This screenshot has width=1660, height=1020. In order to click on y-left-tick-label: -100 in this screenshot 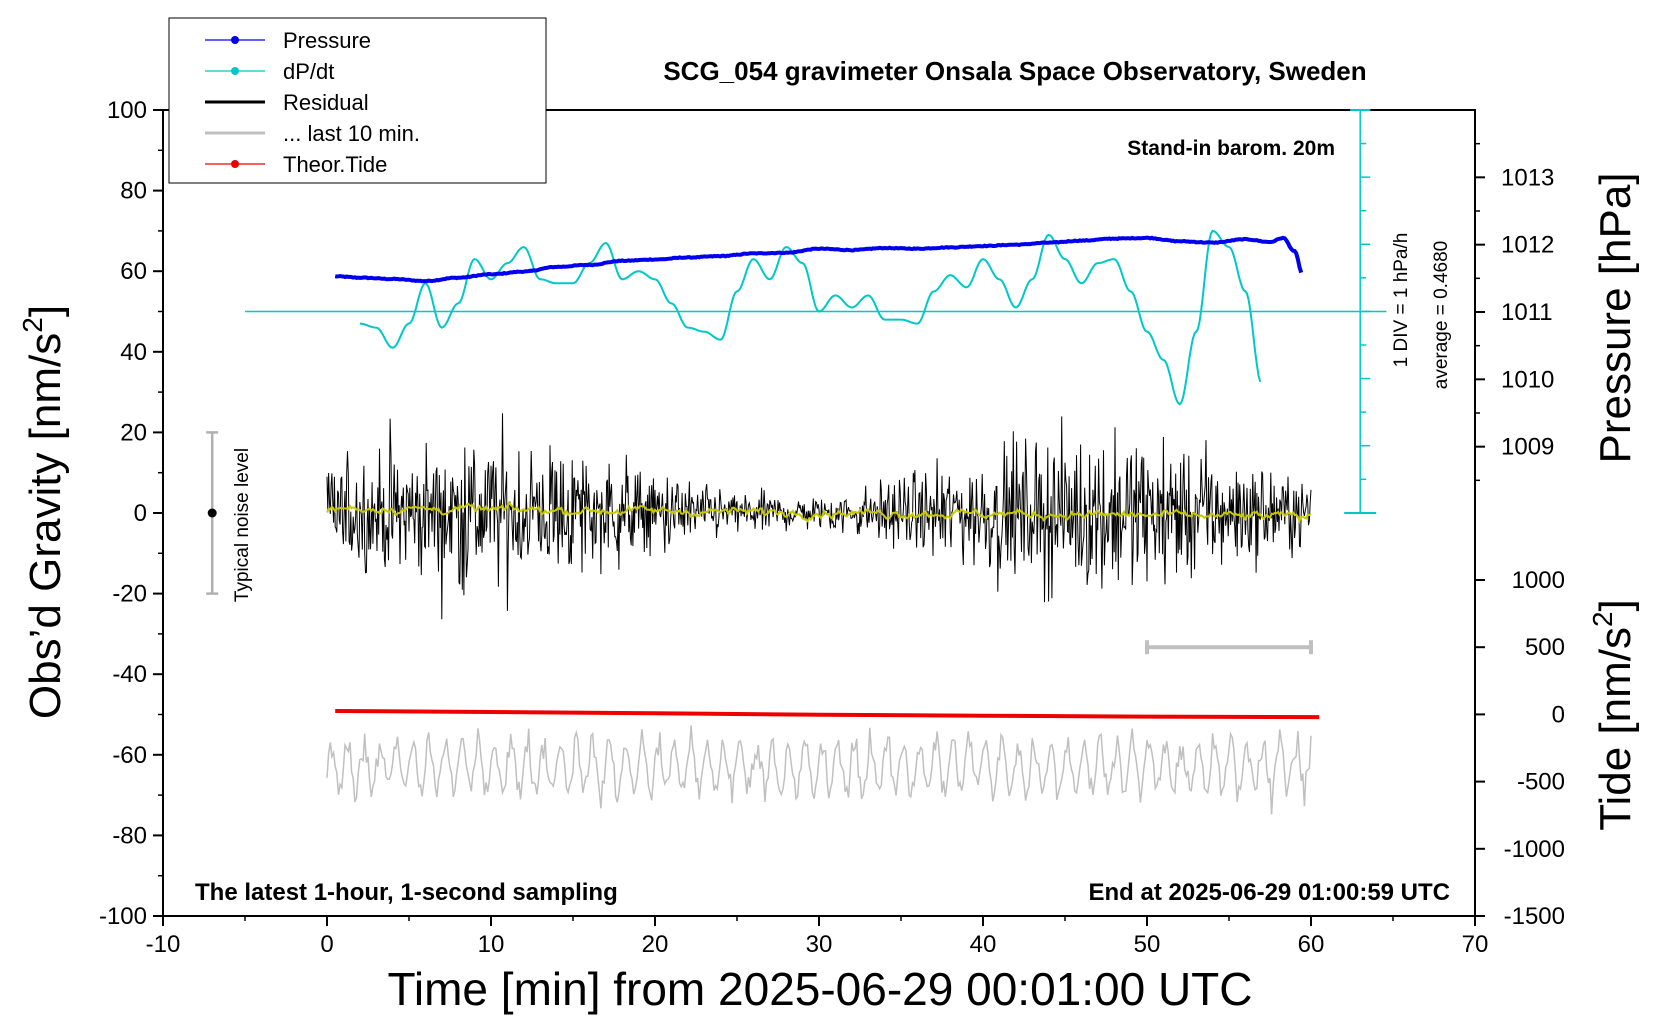, I will do `click(123, 916)`.